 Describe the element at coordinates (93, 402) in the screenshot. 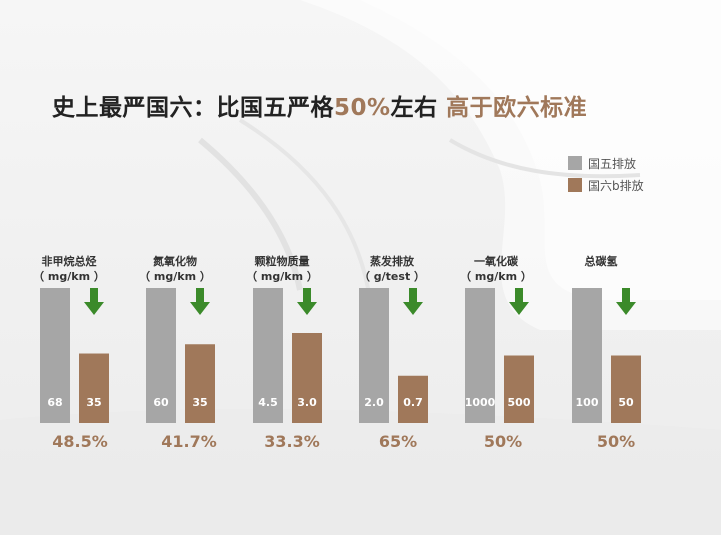

I see `value-label-guo6-0: 35` at that location.